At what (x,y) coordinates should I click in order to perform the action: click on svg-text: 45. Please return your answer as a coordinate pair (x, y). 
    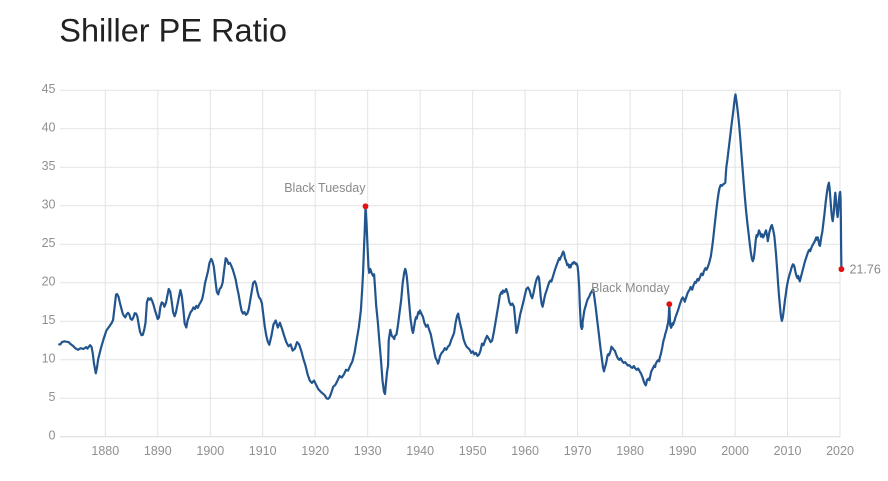
    Looking at the image, I should click on (49, 89).